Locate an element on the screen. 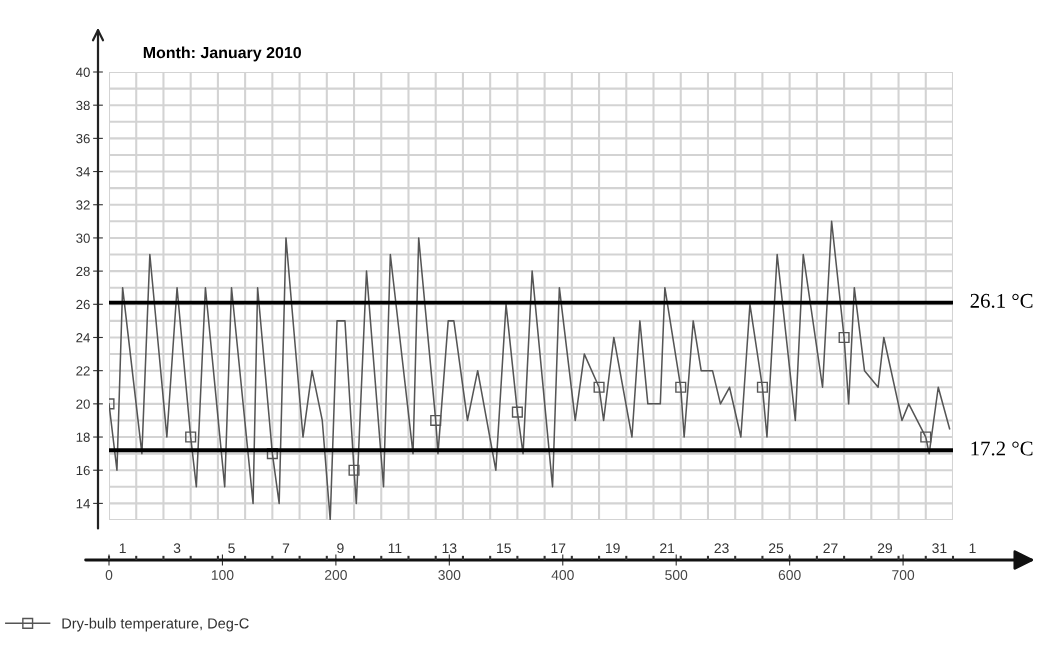 The image size is (1052, 657). y-tick-label: 16 is located at coordinates (83, 470).